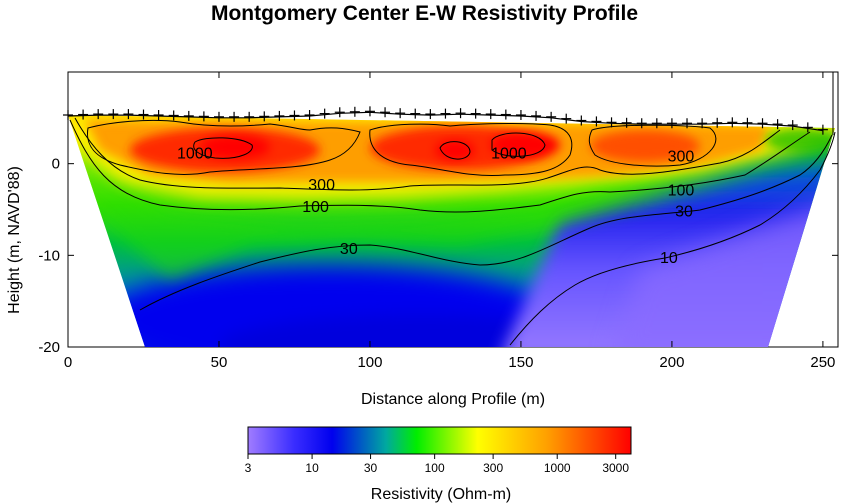 The height and width of the screenshot is (504, 849). Describe the element at coordinates (369, 362) in the screenshot. I see `x-tick-label: 100` at that location.